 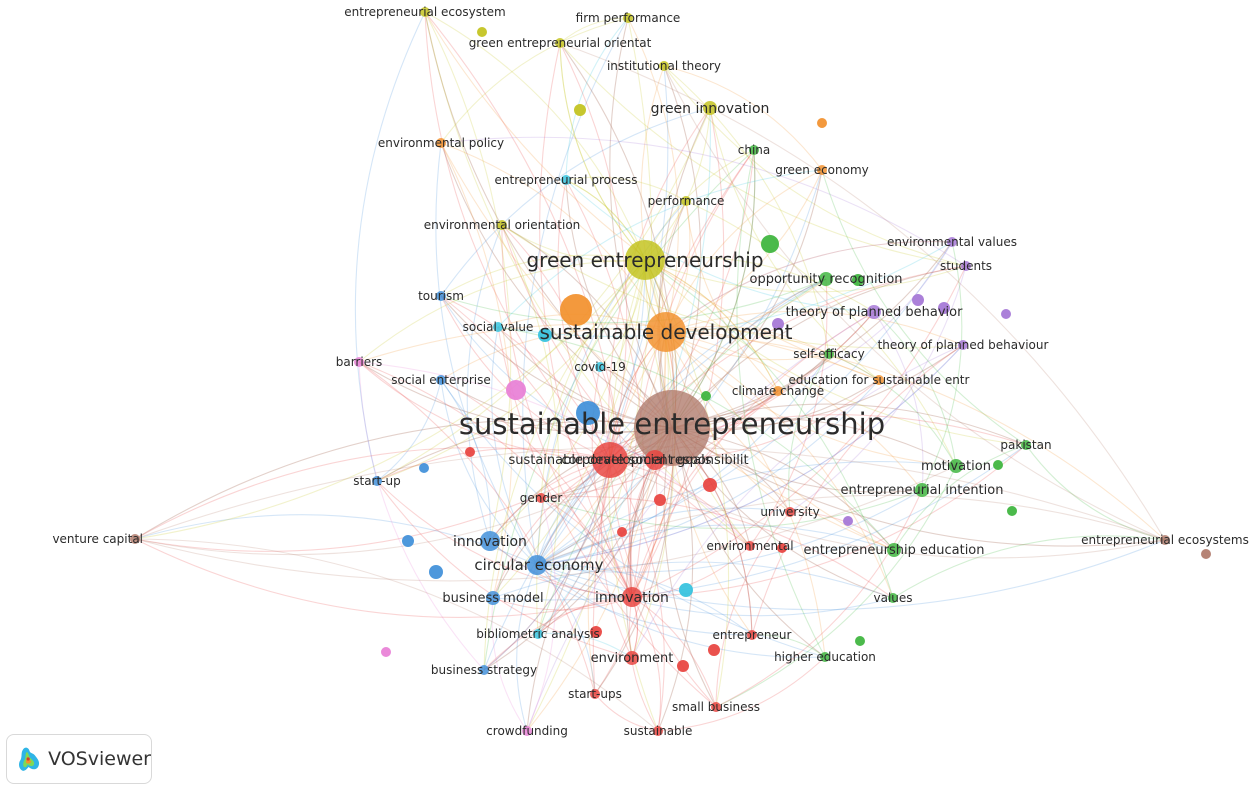 I want to click on label-sustainable: sustainable, so click(x=658, y=731).